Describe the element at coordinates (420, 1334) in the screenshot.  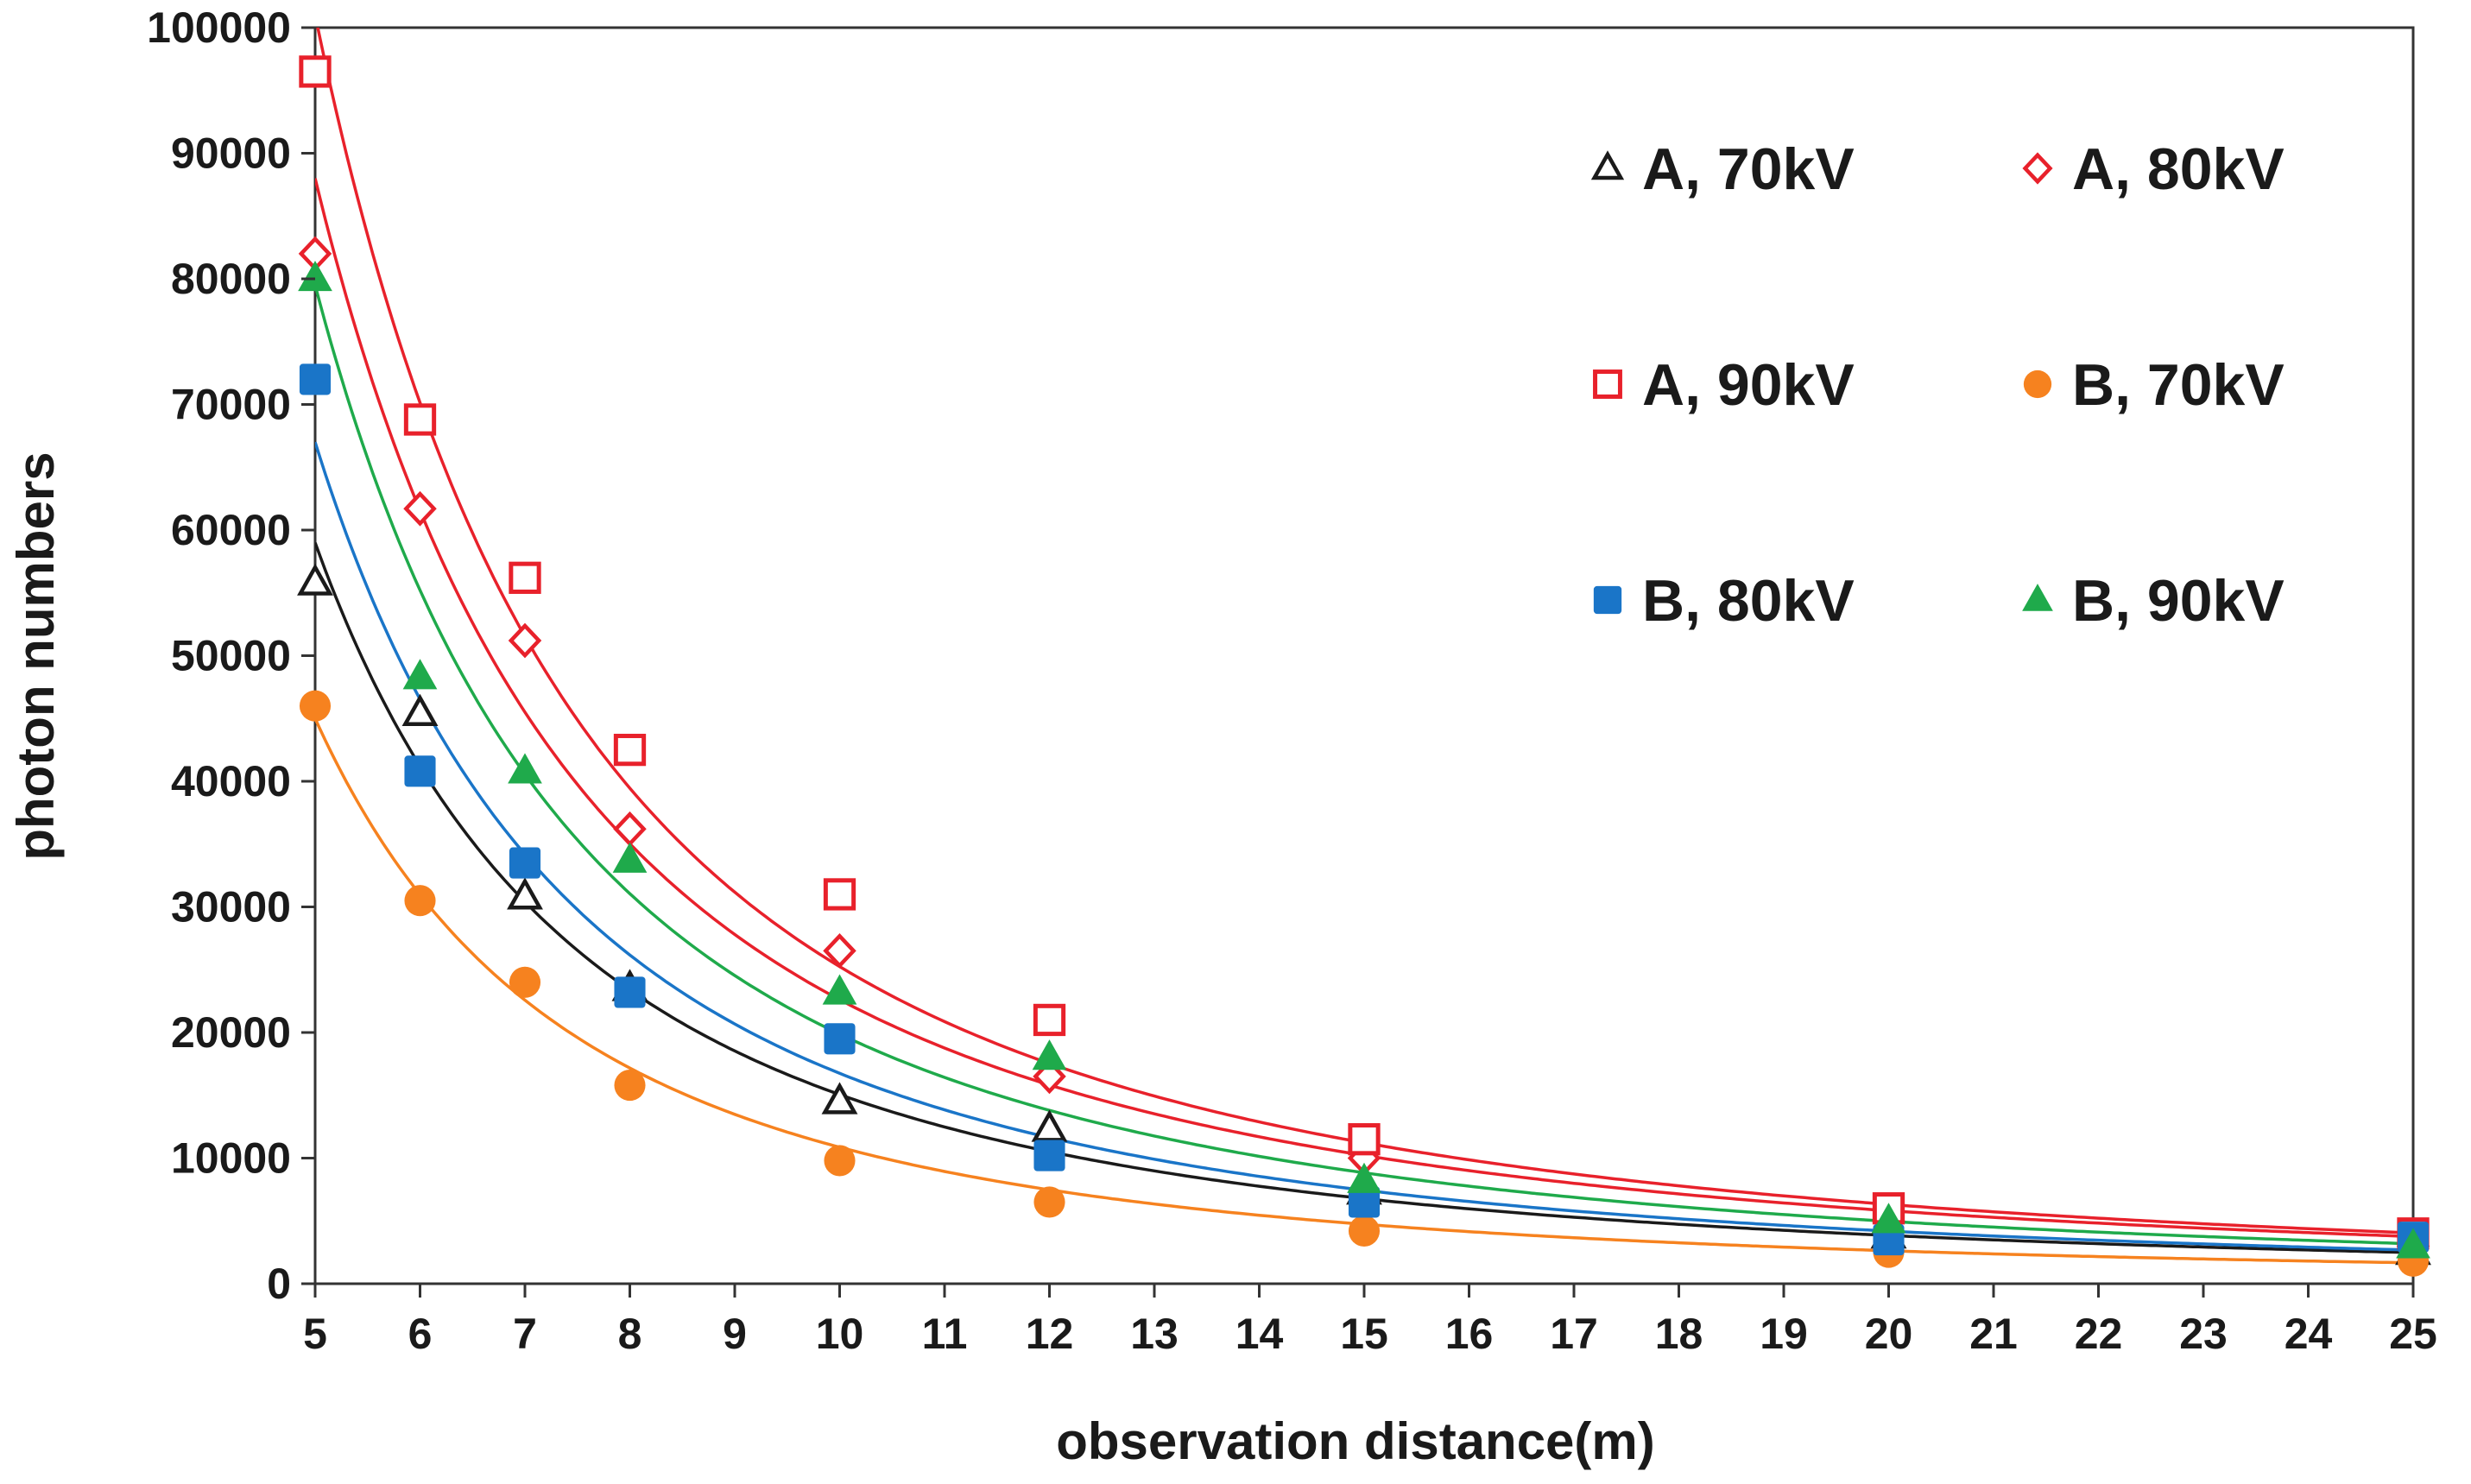
I see `x-tick-label: 6` at that location.